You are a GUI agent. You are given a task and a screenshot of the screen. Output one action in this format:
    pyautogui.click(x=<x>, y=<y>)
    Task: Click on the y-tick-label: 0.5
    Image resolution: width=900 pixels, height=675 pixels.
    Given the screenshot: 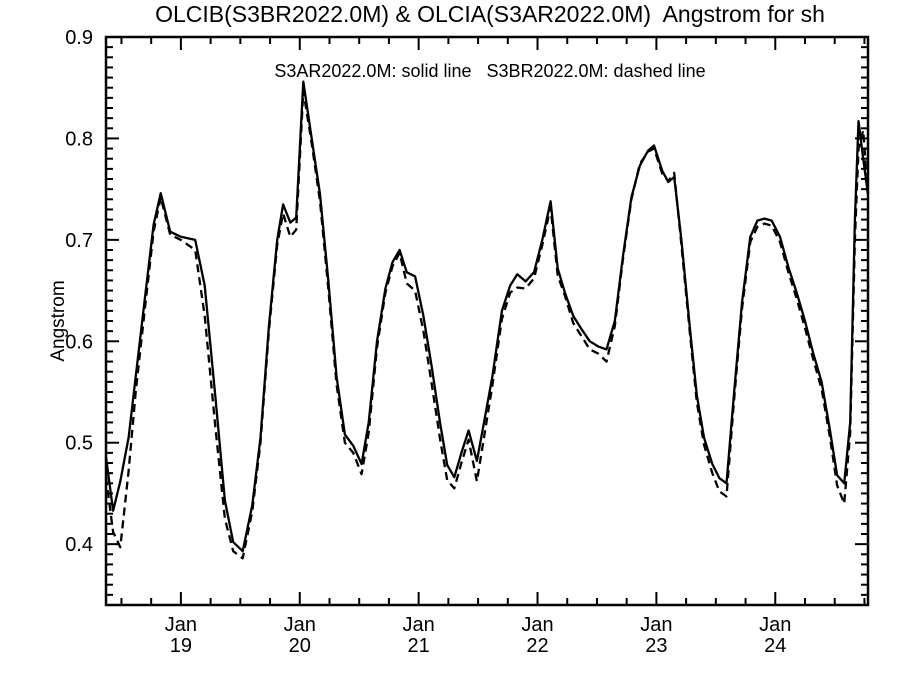 What is the action you would take?
    pyautogui.click(x=79, y=444)
    